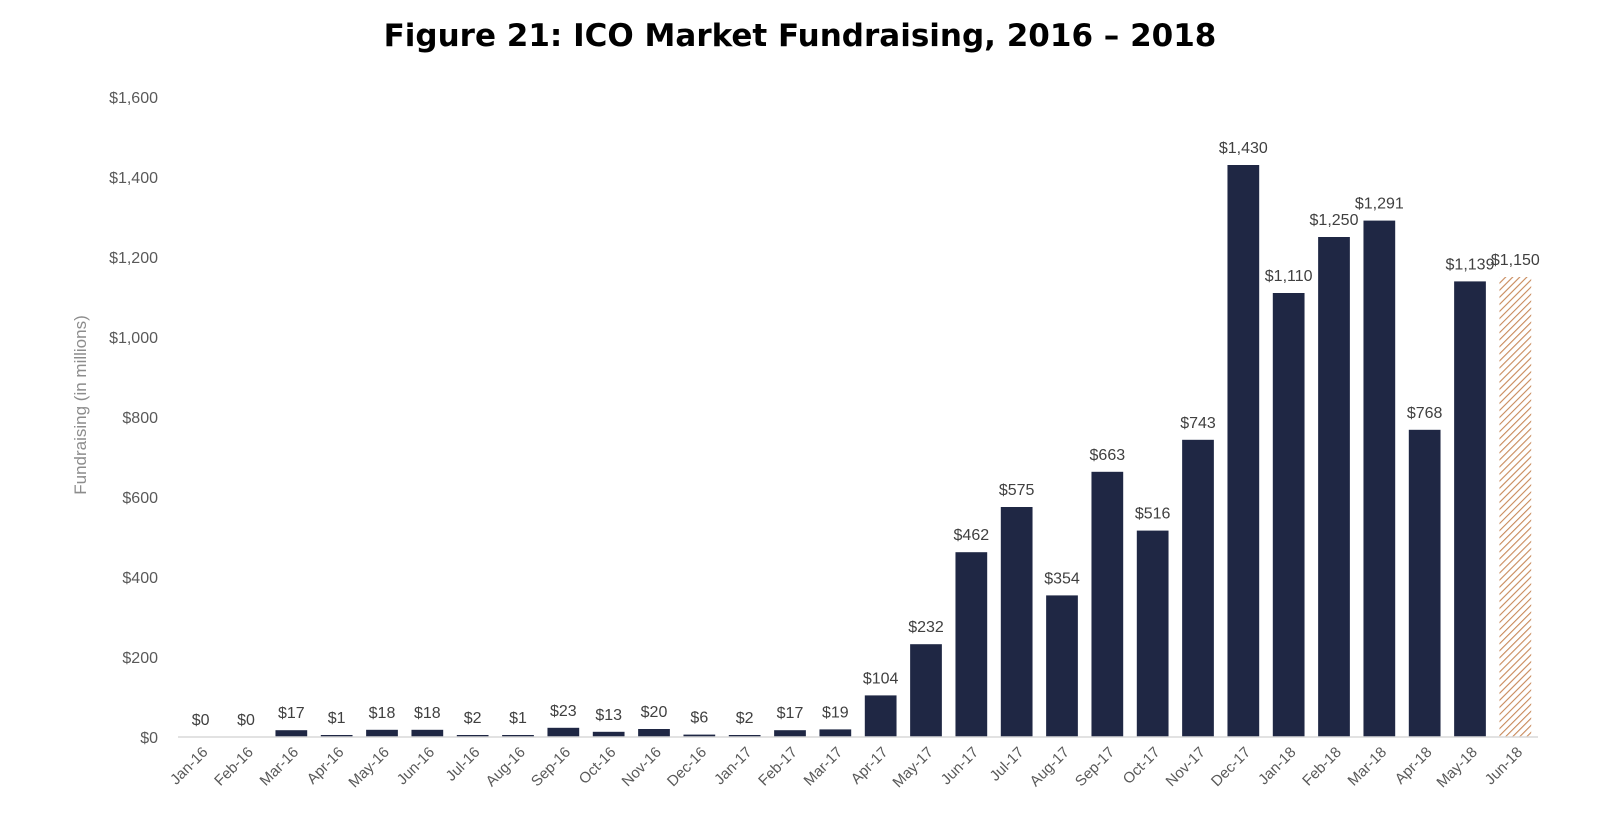 The image size is (1600, 822). What do you see at coordinates (881, 678) in the screenshot?
I see `data-label: $104` at bounding box center [881, 678].